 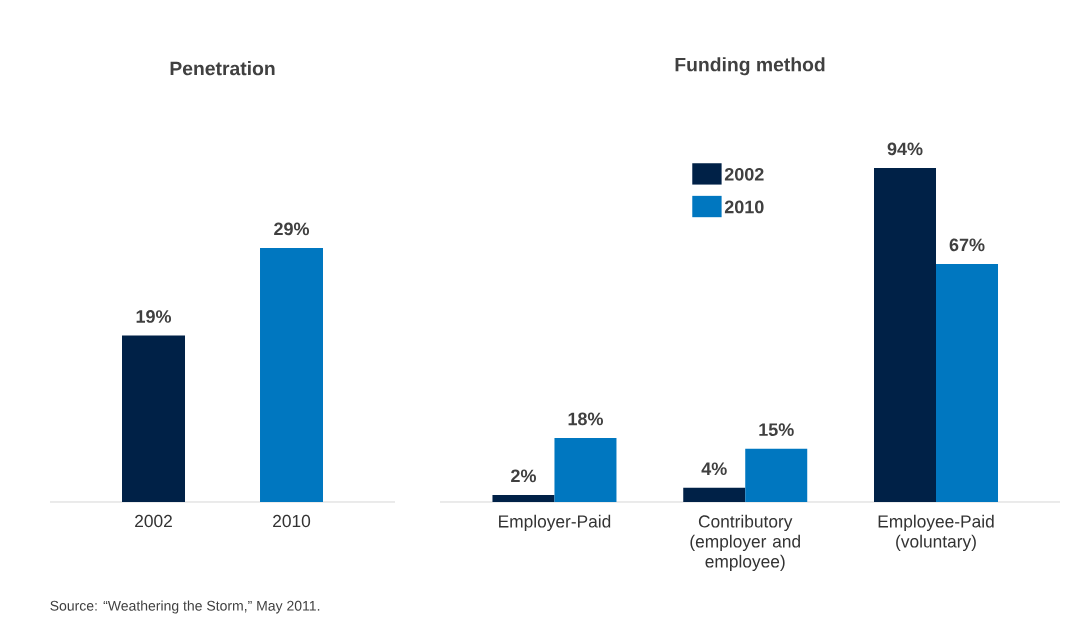 I want to click on x-tick-label: Contributory (employer and employee), so click(x=745, y=543).